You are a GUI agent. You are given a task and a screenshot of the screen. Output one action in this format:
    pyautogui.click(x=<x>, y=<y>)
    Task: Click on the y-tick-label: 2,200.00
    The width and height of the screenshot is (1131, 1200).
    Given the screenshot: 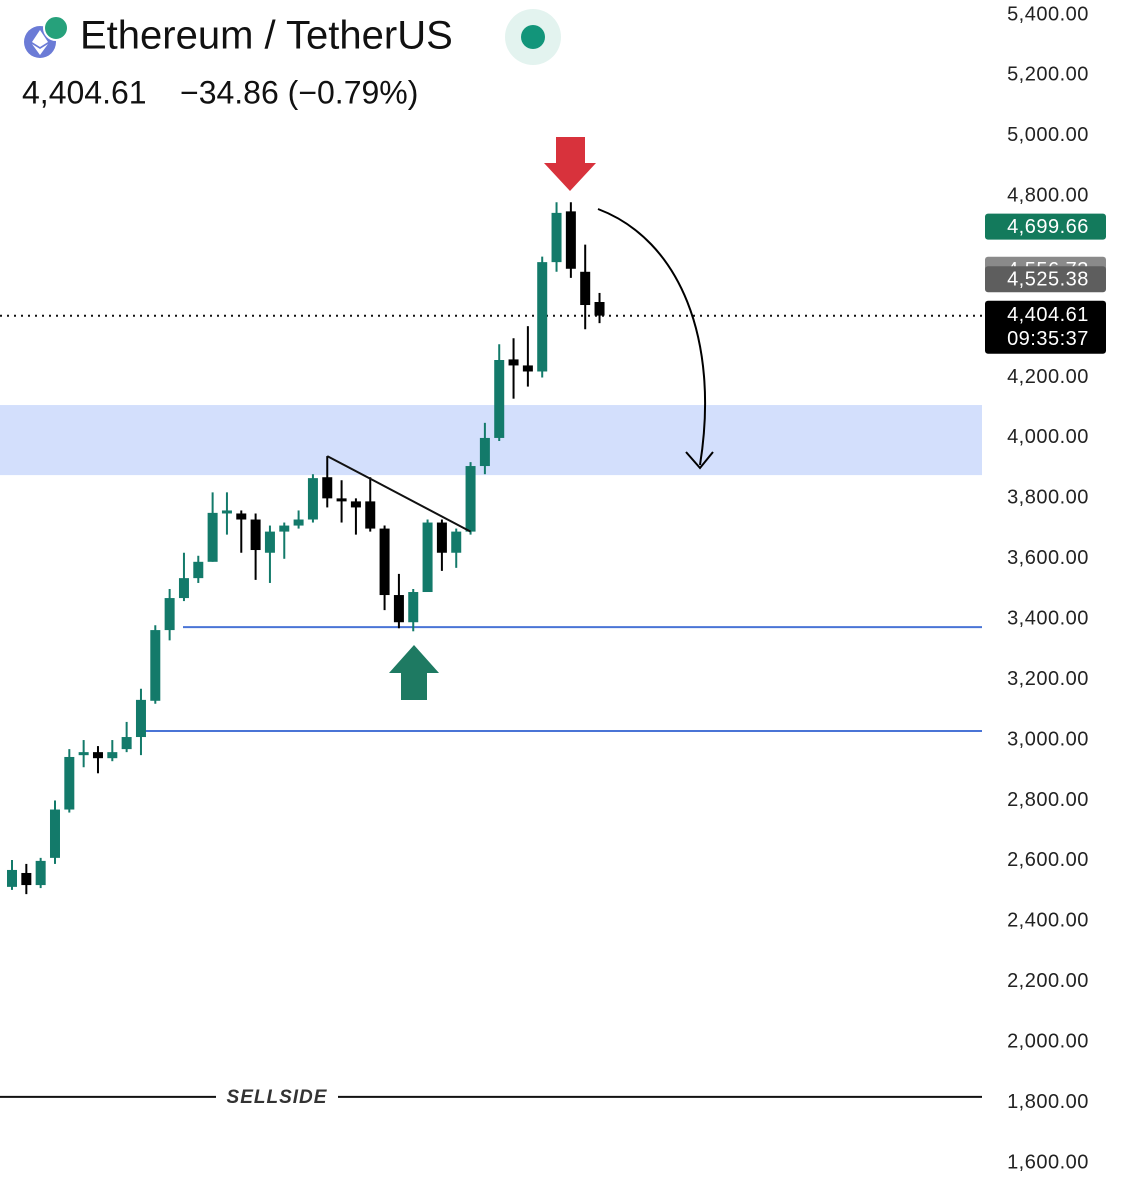 What is the action you would take?
    pyautogui.click(x=1048, y=981)
    